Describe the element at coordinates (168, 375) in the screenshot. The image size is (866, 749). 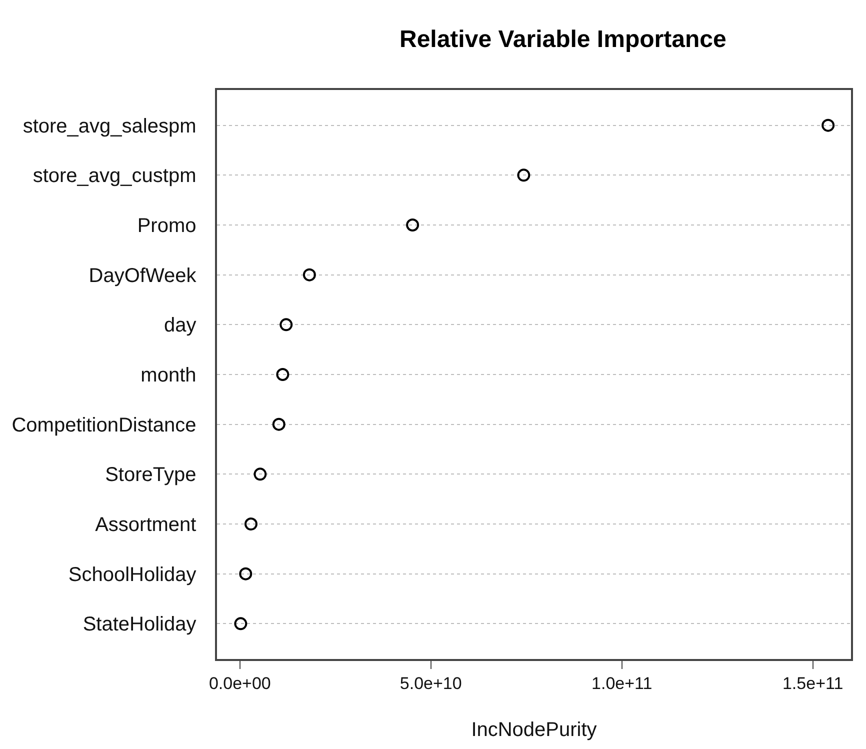
I see `y-tick-label: month` at that location.